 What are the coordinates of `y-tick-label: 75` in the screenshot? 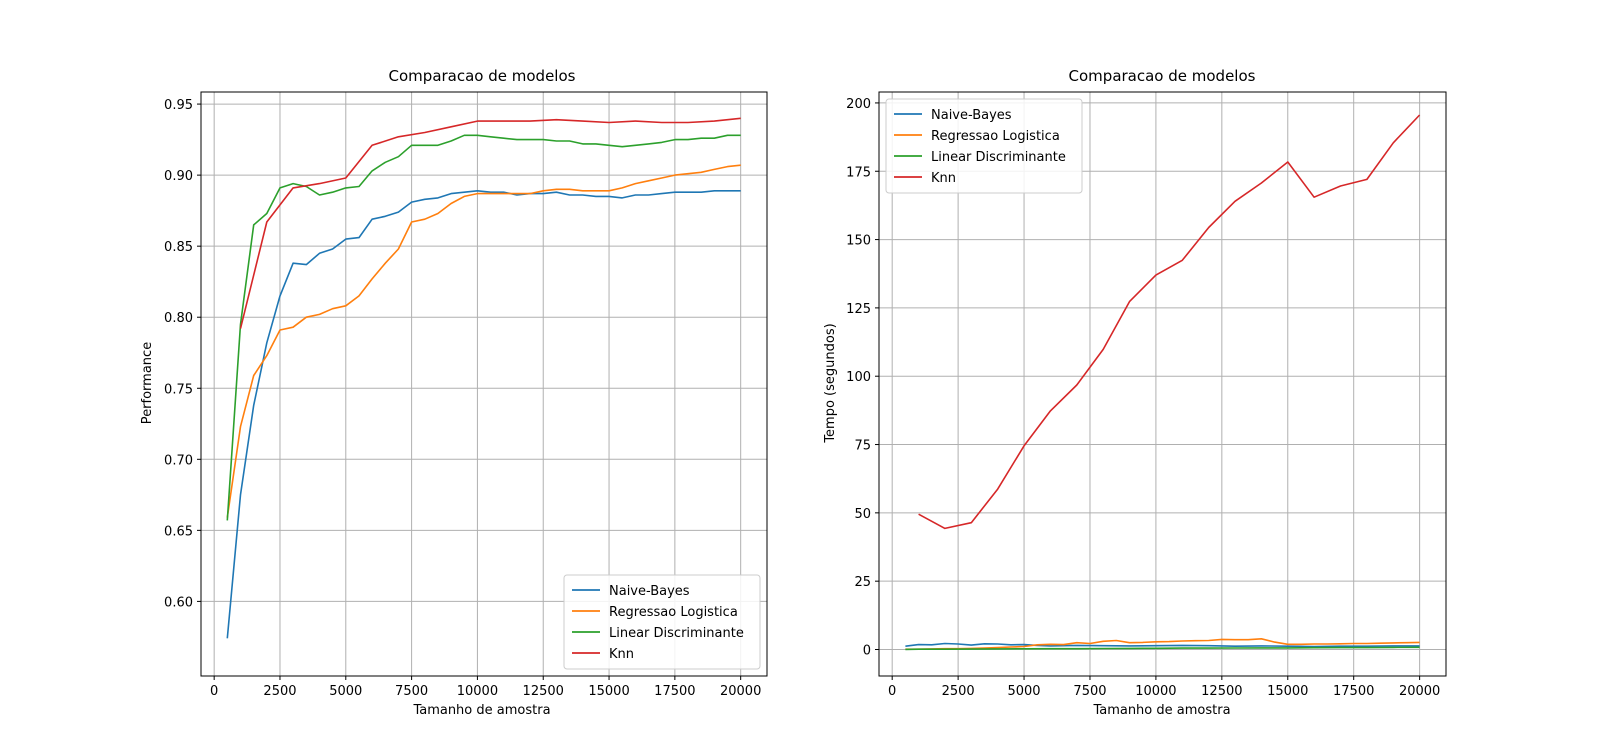 It's located at (862, 446).